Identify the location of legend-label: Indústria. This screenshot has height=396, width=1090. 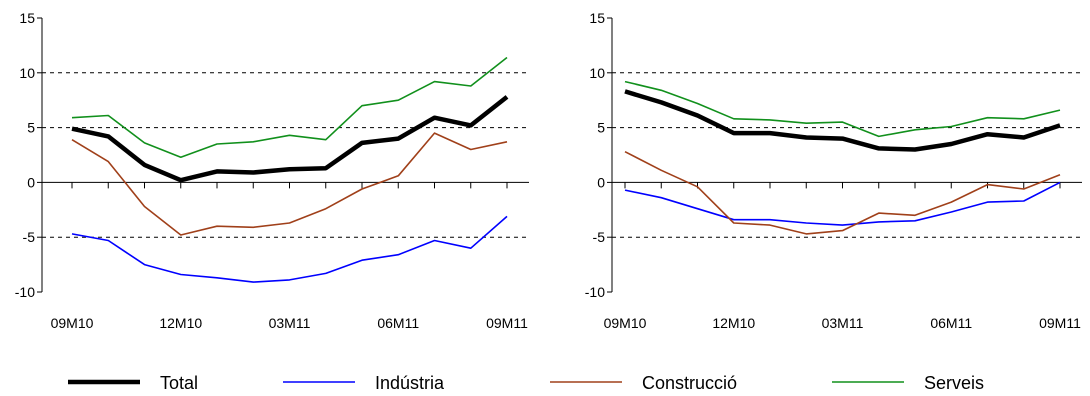
(410, 383).